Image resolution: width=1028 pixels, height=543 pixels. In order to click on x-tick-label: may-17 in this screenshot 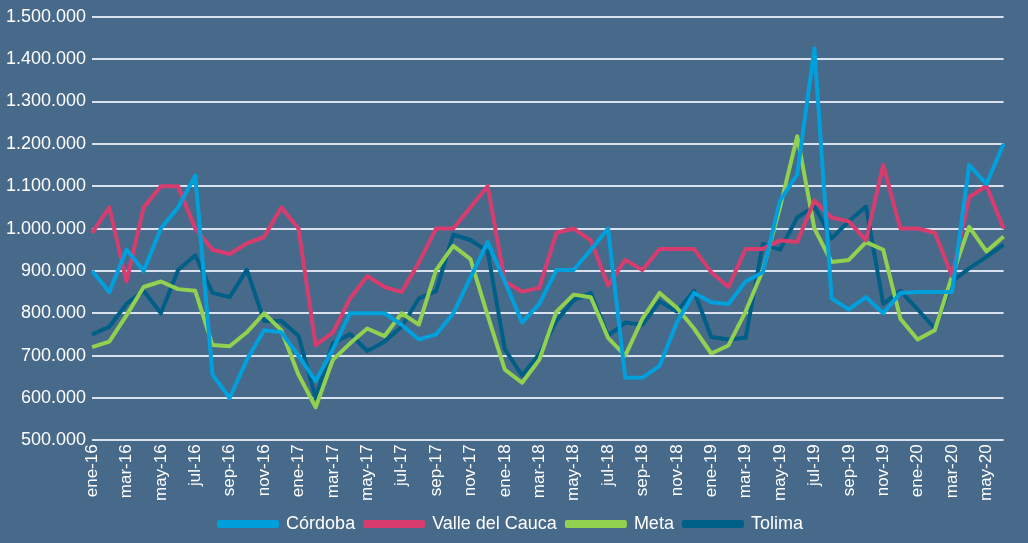, I will do `click(366, 472)`.